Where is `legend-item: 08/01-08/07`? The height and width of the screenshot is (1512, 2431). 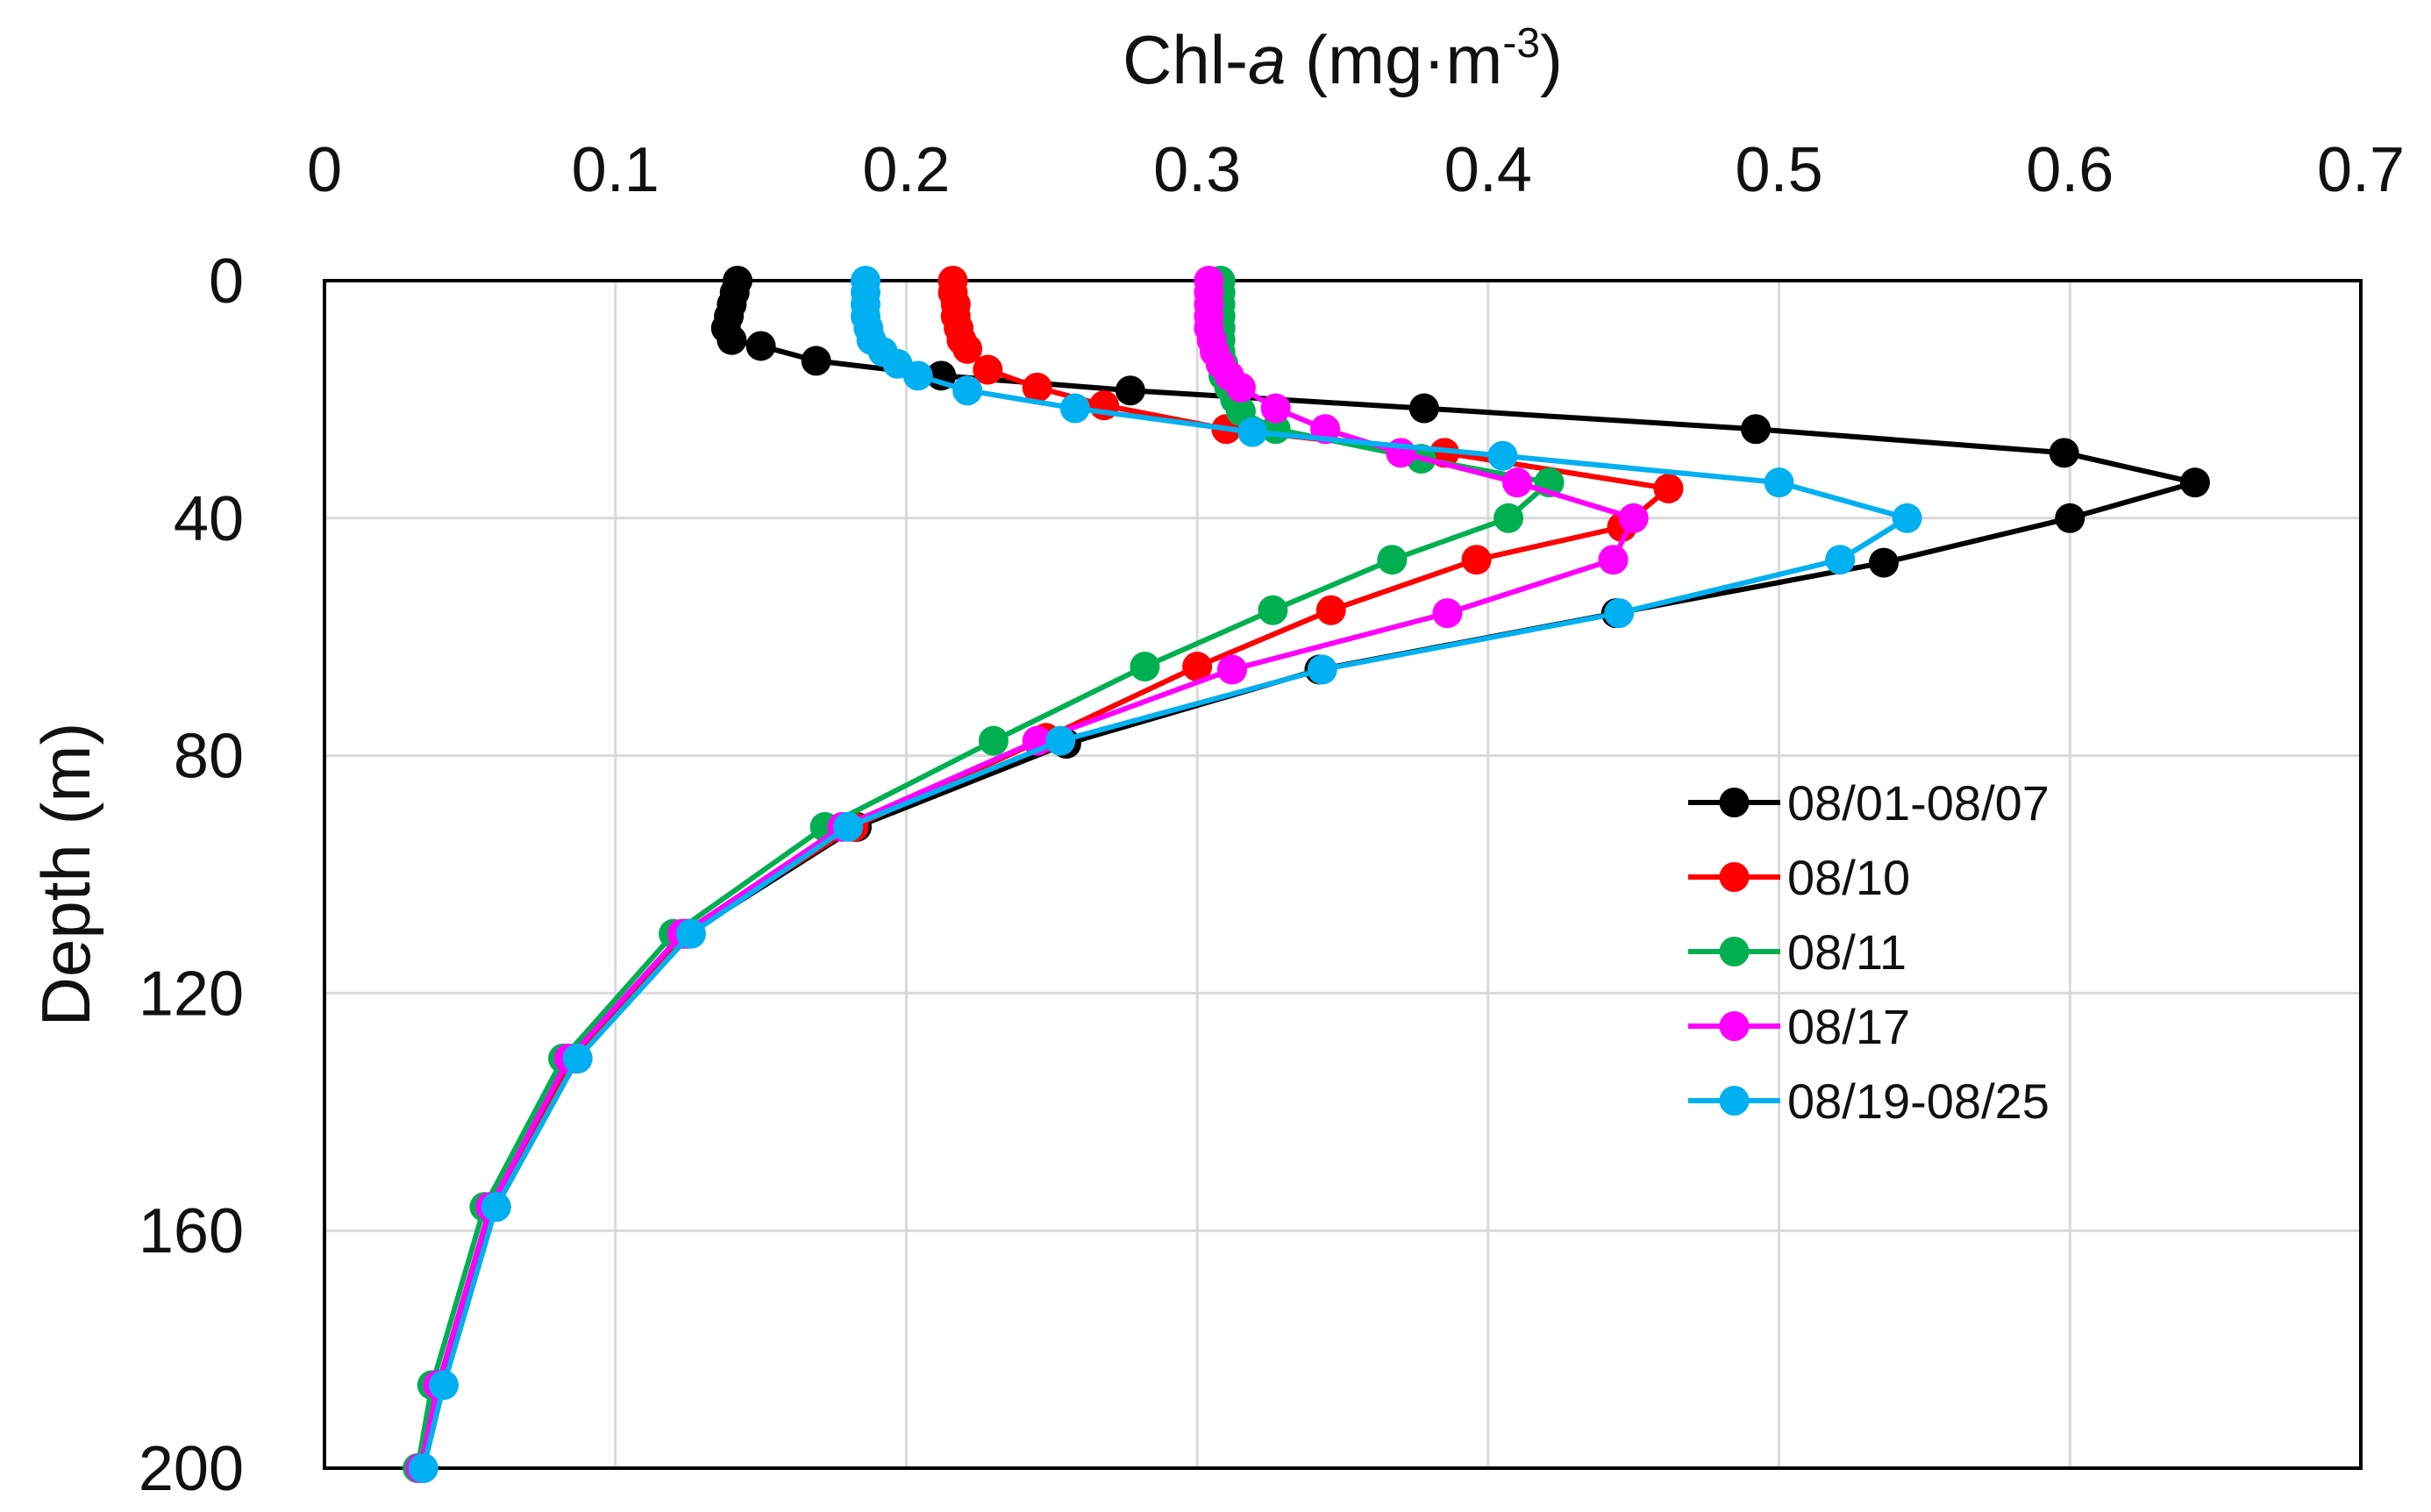 legend-item: 08/01-08/07 is located at coordinates (1869, 803).